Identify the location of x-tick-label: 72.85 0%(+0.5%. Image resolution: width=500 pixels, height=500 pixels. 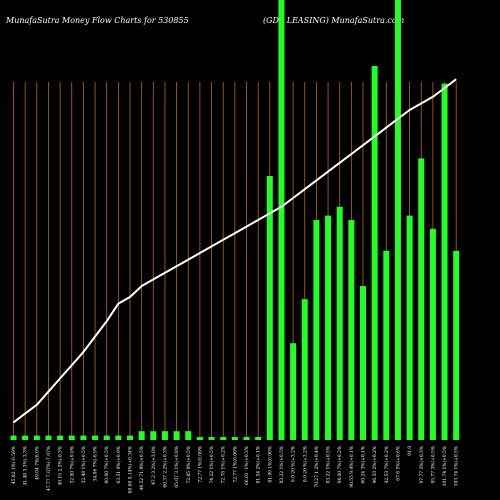
(189, 464).